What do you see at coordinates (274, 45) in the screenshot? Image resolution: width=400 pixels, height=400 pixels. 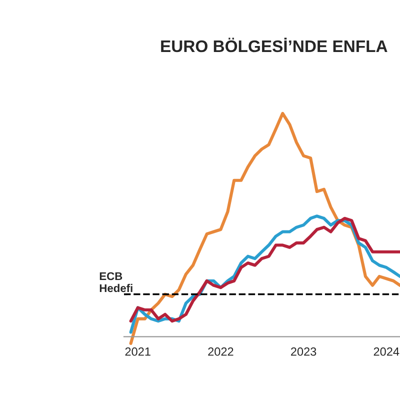 I see `chart-title: EURO BÖLGESİ’NDE ENFLA` at bounding box center [274, 45].